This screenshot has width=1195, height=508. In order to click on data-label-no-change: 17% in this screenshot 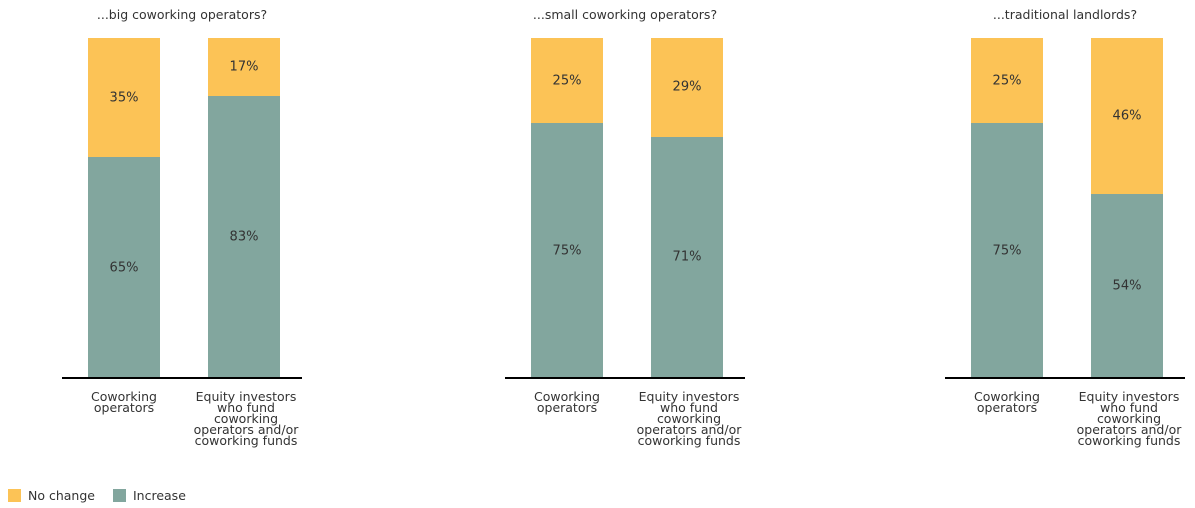, I will do `click(244, 67)`.